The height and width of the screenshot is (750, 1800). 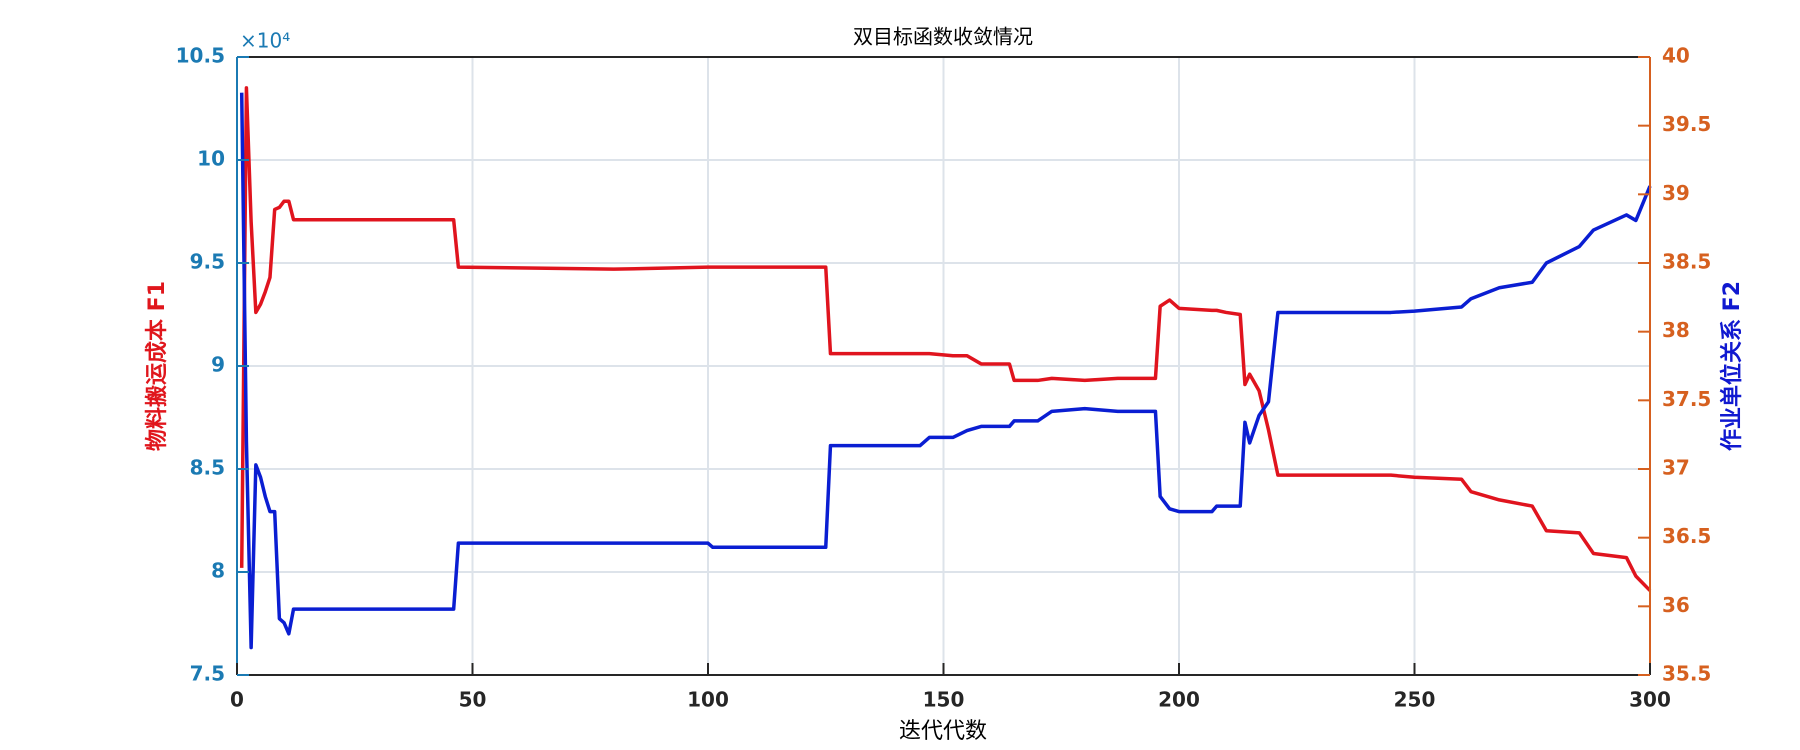 What do you see at coordinates (1179, 700) in the screenshot?
I see `x-tick-label: 200` at bounding box center [1179, 700].